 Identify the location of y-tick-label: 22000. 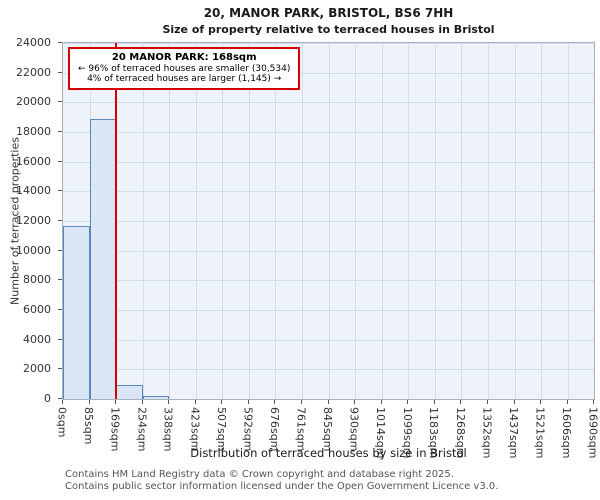
(33, 72).